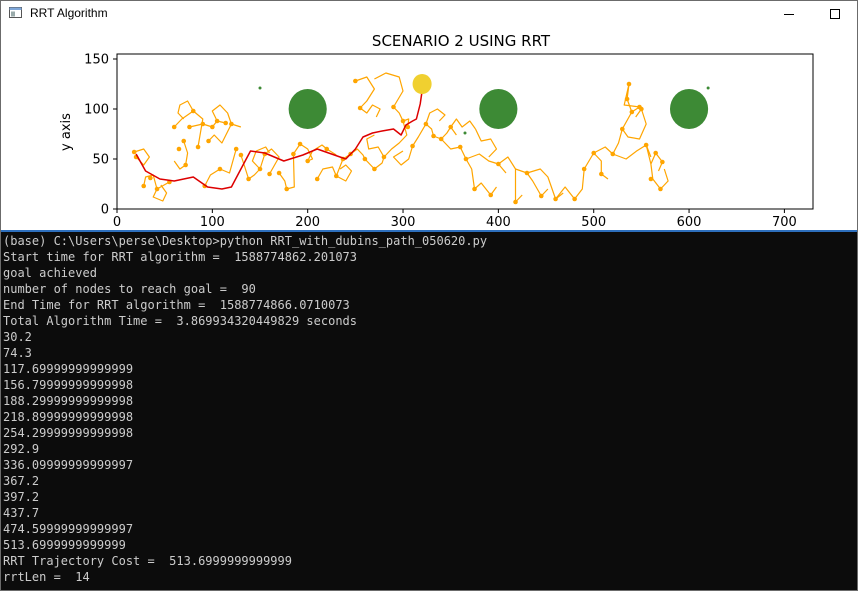 The image size is (858, 591). Describe the element at coordinates (129, 289) in the screenshot. I see `console-line: number of nodes to reach goal = 90` at that location.